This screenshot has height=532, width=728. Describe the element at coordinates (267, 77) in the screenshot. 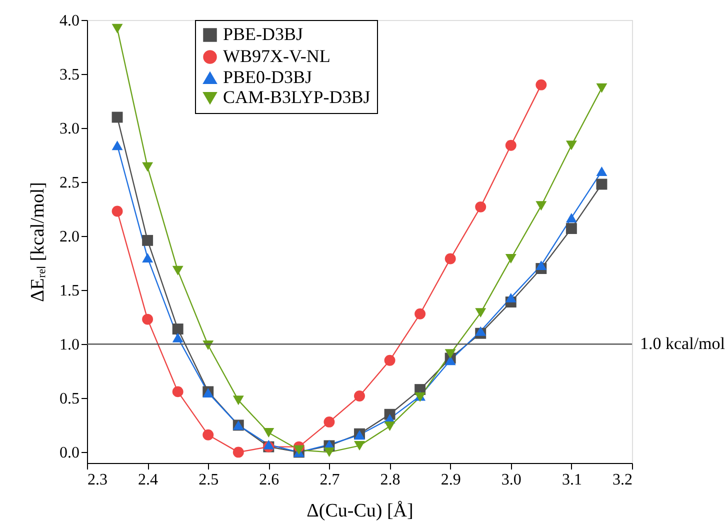

I see `legend-label: PBE0-D3BJ` at that location.